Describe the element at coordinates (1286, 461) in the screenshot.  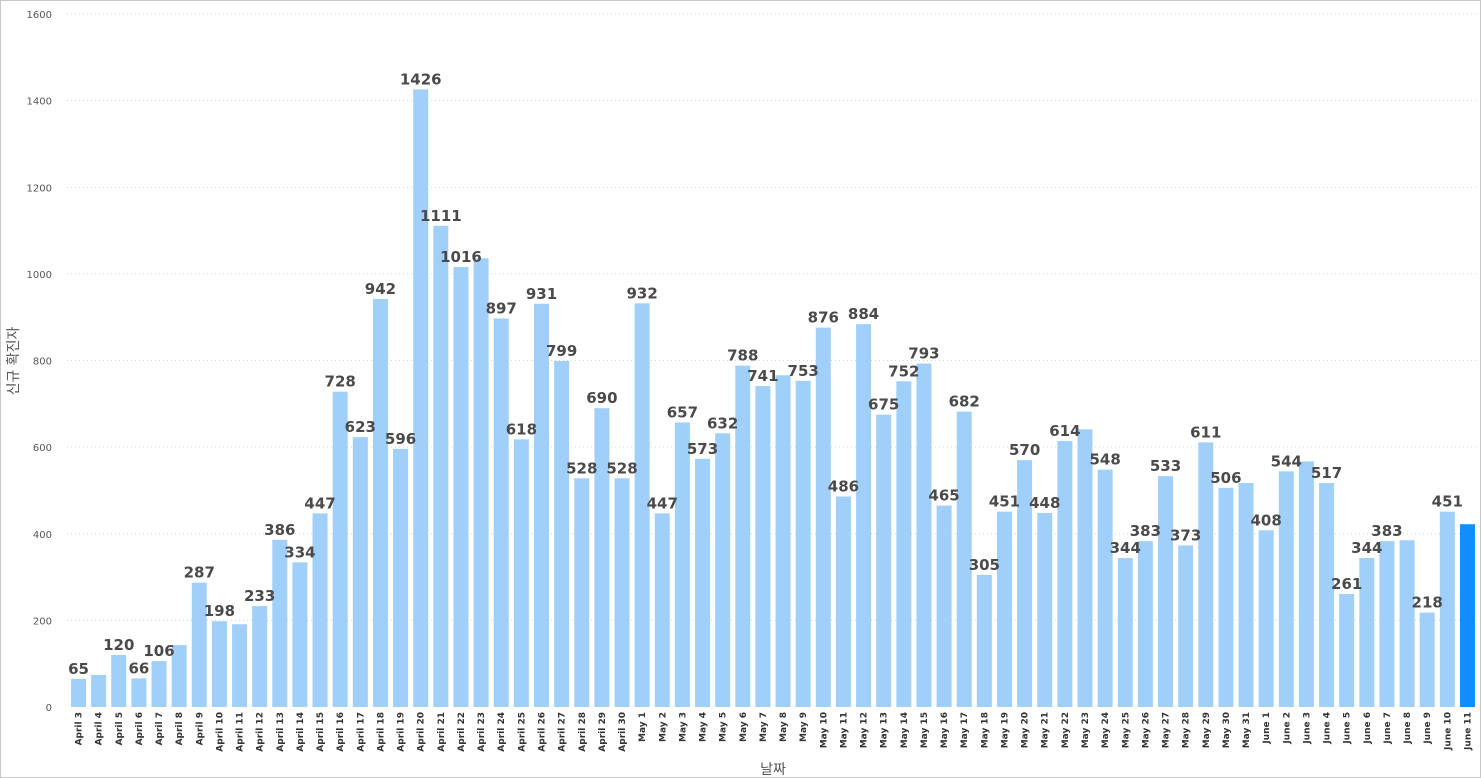
I see `data-label: 544` at that location.